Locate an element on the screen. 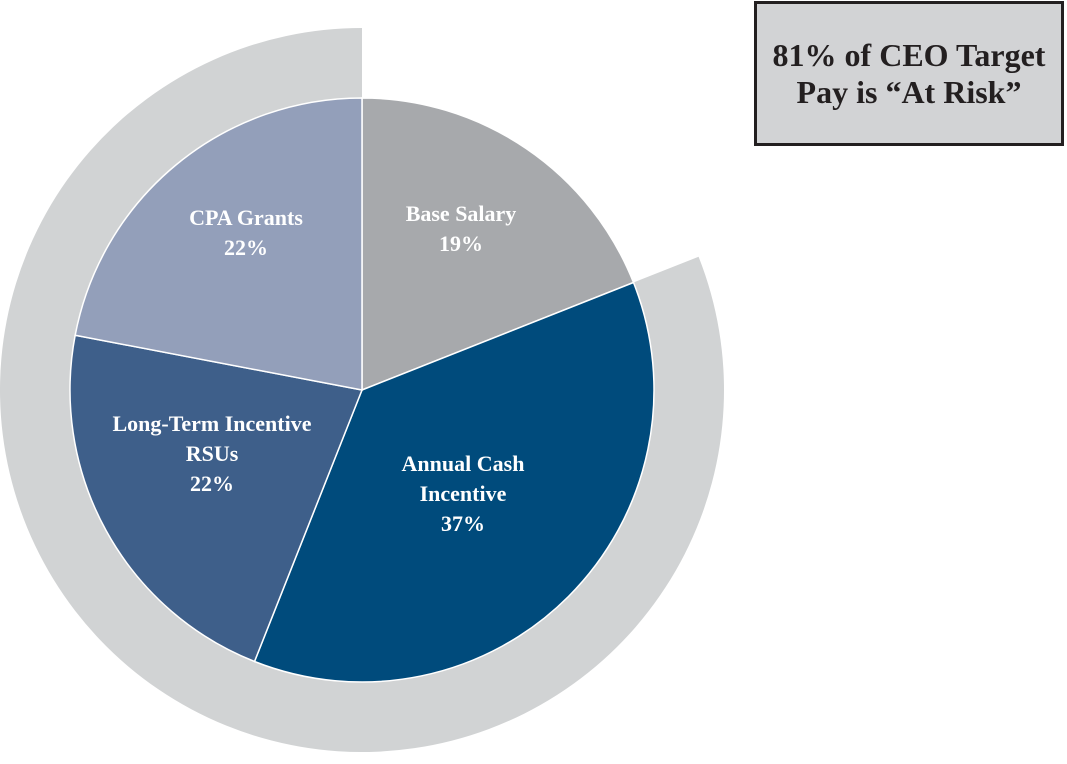 Image resolution: width=1067 pixels, height=764 pixels. pie-slice-label: Long-Term Incentive RSUs 22% is located at coordinates (211, 453).